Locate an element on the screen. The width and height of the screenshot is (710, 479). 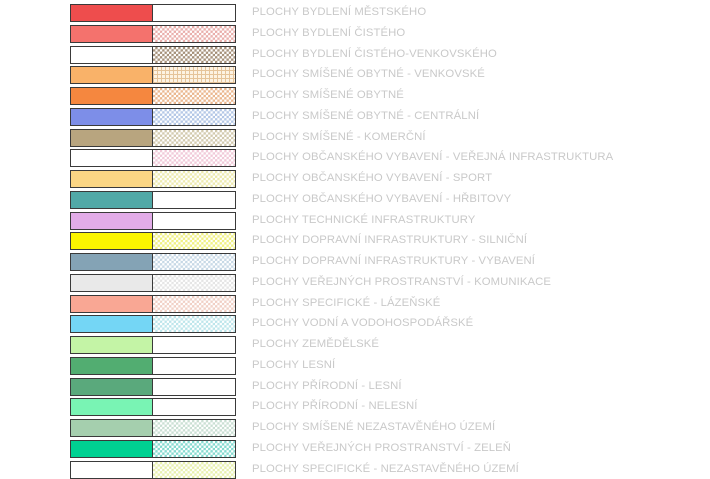
legend-row: PLOCHY SMÍŠENÉ OBYTNÉ - CENTRÁLNÍ is located at coordinates (380, 116).